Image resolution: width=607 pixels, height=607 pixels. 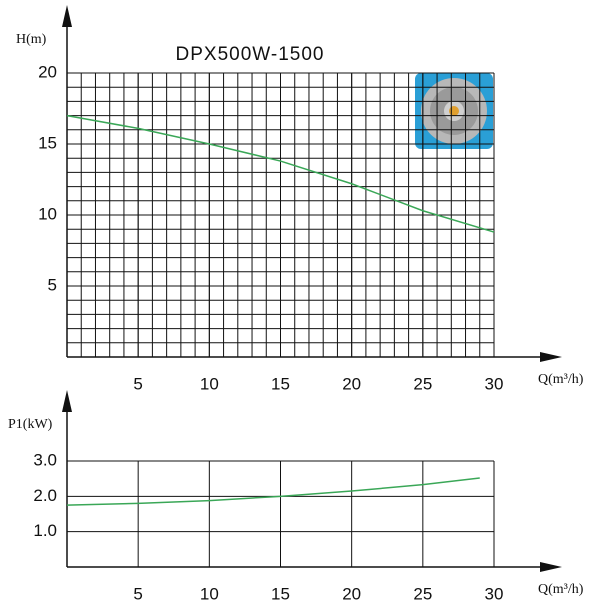 What do you see at coordinates (45, 459) in the screenshot?
I see `y-tick-label: 3.0` at bounding box center [45, 459].